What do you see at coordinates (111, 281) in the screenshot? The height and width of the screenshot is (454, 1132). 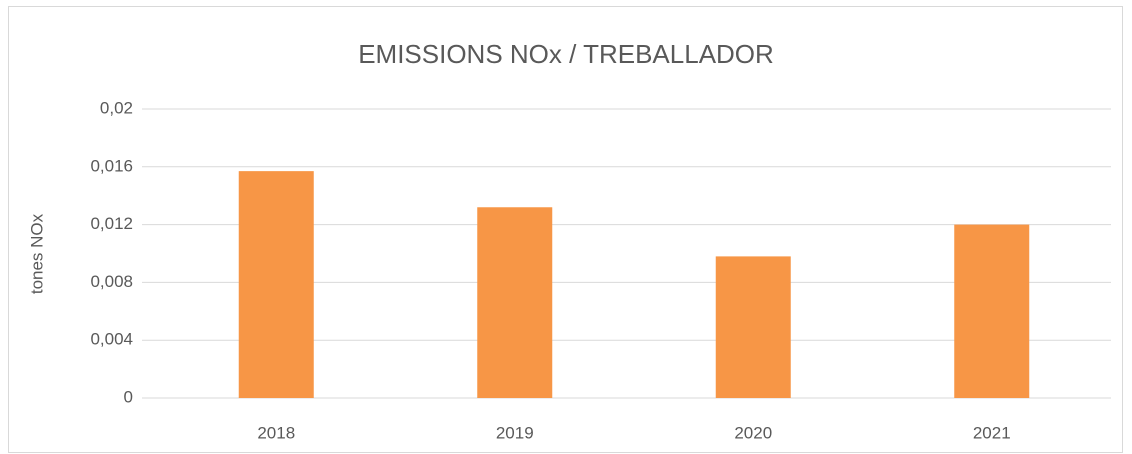 I see `y-tick-label: 0,008` at bounding box center [111, 281].